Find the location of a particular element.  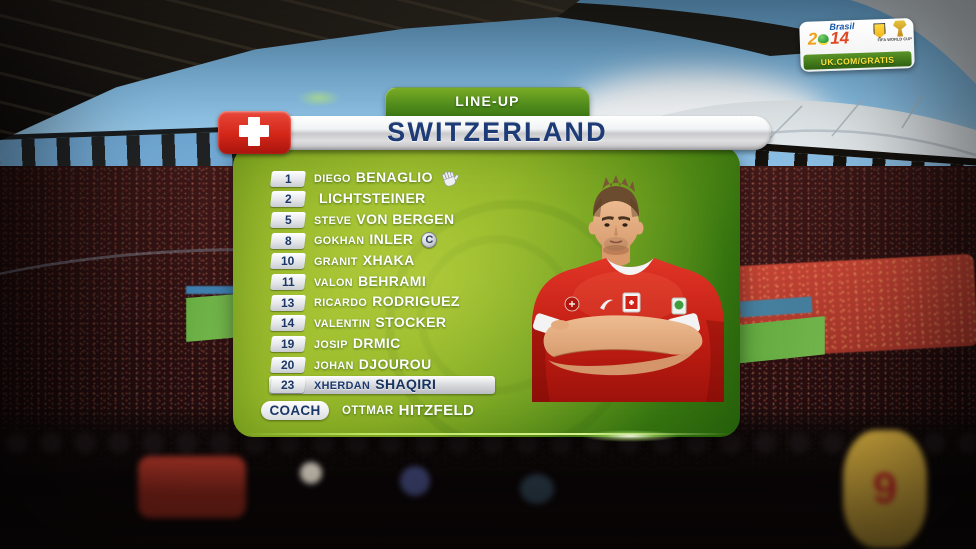

player-last-name: LICHTSTEINER is located at coordinates (372, 198).